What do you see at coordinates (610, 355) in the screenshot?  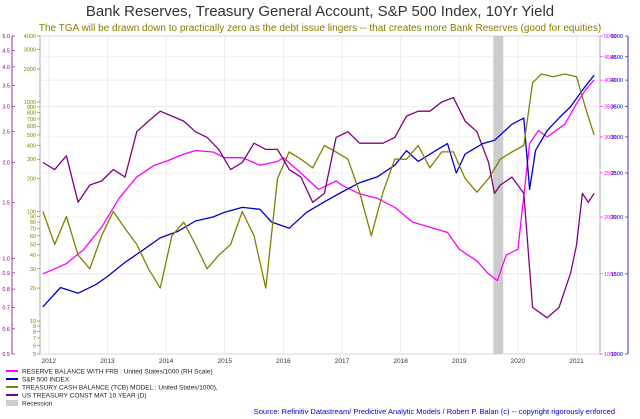 I see `right-tick-label: 1000` at bounding box center [610, 355].